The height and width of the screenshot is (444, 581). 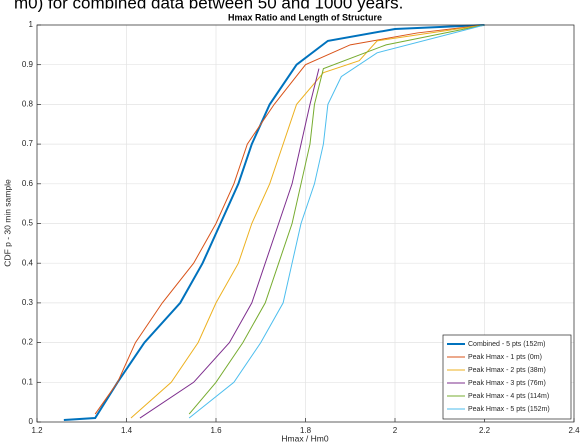 What do you see at coordinates (507, 370) in the screenshot?
I see `legend-label: Peak Hmax - 2 pts (38m)` at bounding box center [507, 370].